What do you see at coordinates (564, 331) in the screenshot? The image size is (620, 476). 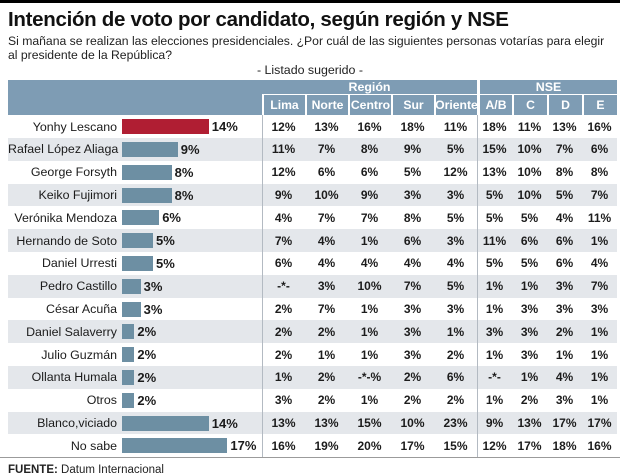 I see `nse-cell: 2%` at bounding box center [564, 331].